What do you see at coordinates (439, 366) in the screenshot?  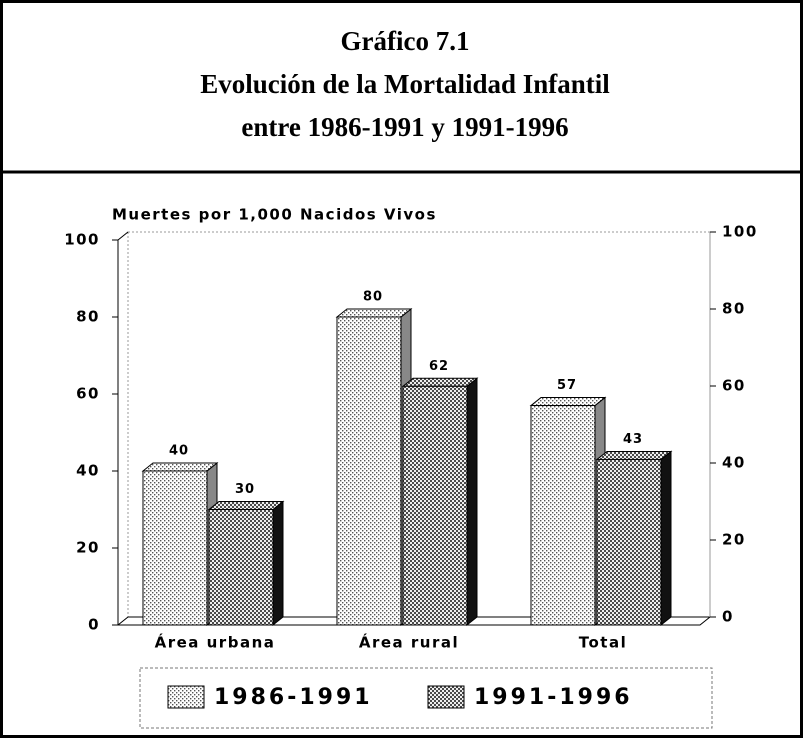 I see `data-label: 62` at bounding box center [439, 366].